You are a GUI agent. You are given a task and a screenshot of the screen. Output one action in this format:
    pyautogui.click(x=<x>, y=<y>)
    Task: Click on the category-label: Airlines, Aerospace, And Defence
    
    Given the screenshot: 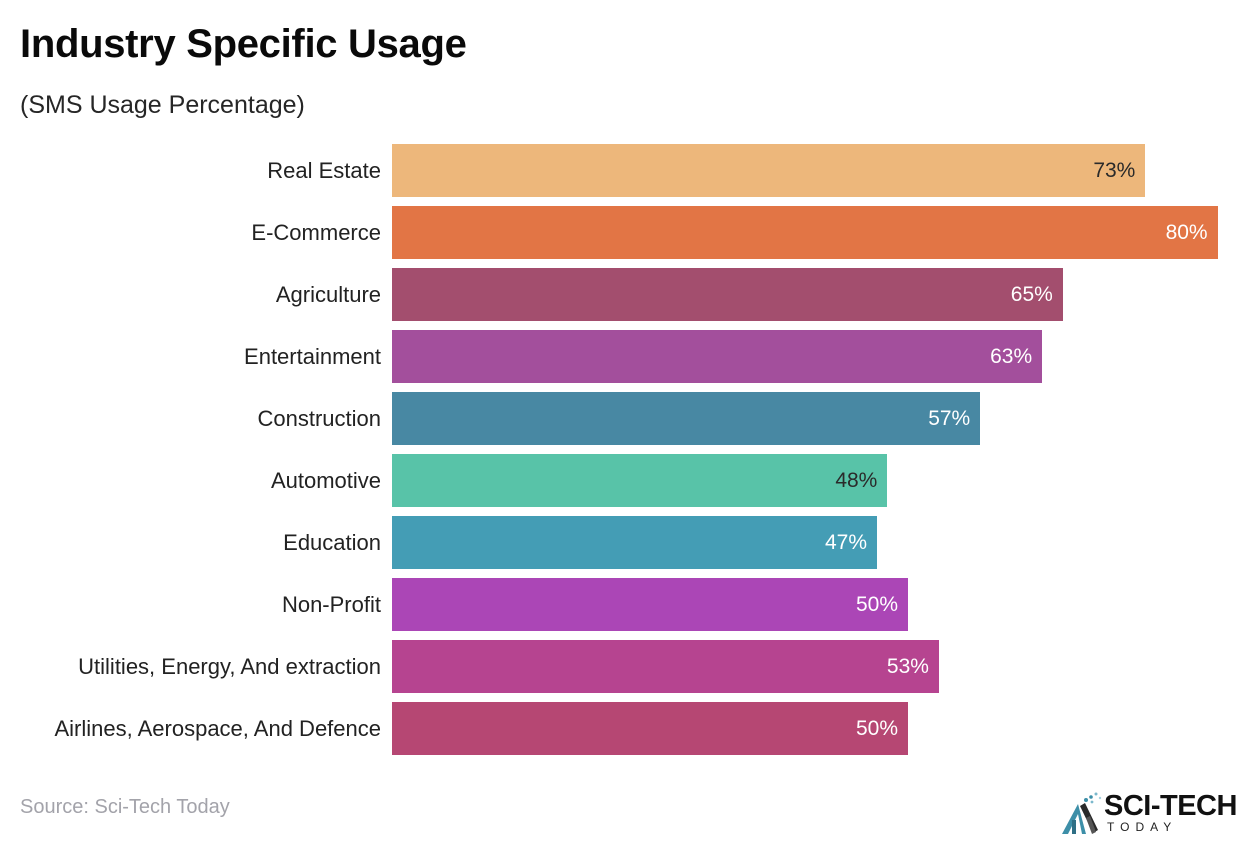 What is the action you would take?
    pyautogui.click(x=217, y=728)
    